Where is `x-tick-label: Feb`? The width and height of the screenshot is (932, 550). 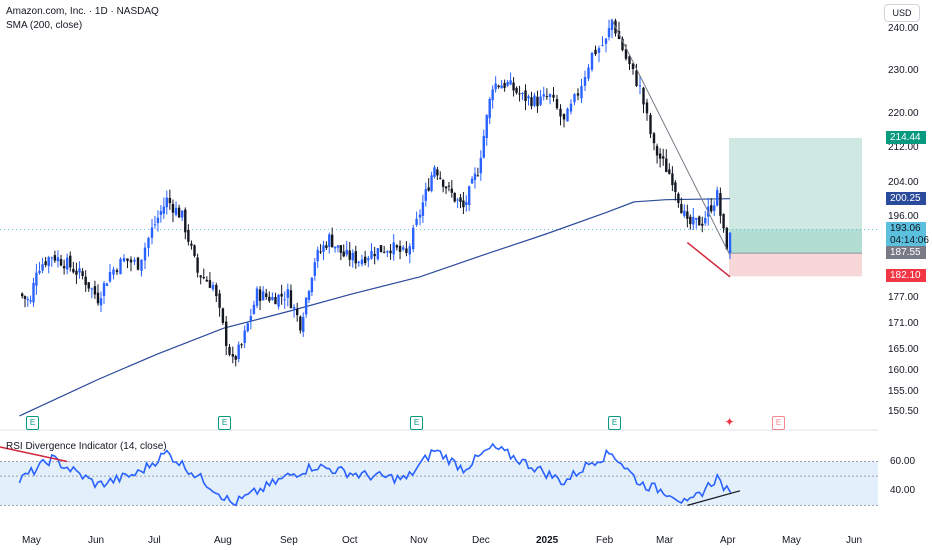 x-tick-label: Feb is located at coordinates (605, 540).